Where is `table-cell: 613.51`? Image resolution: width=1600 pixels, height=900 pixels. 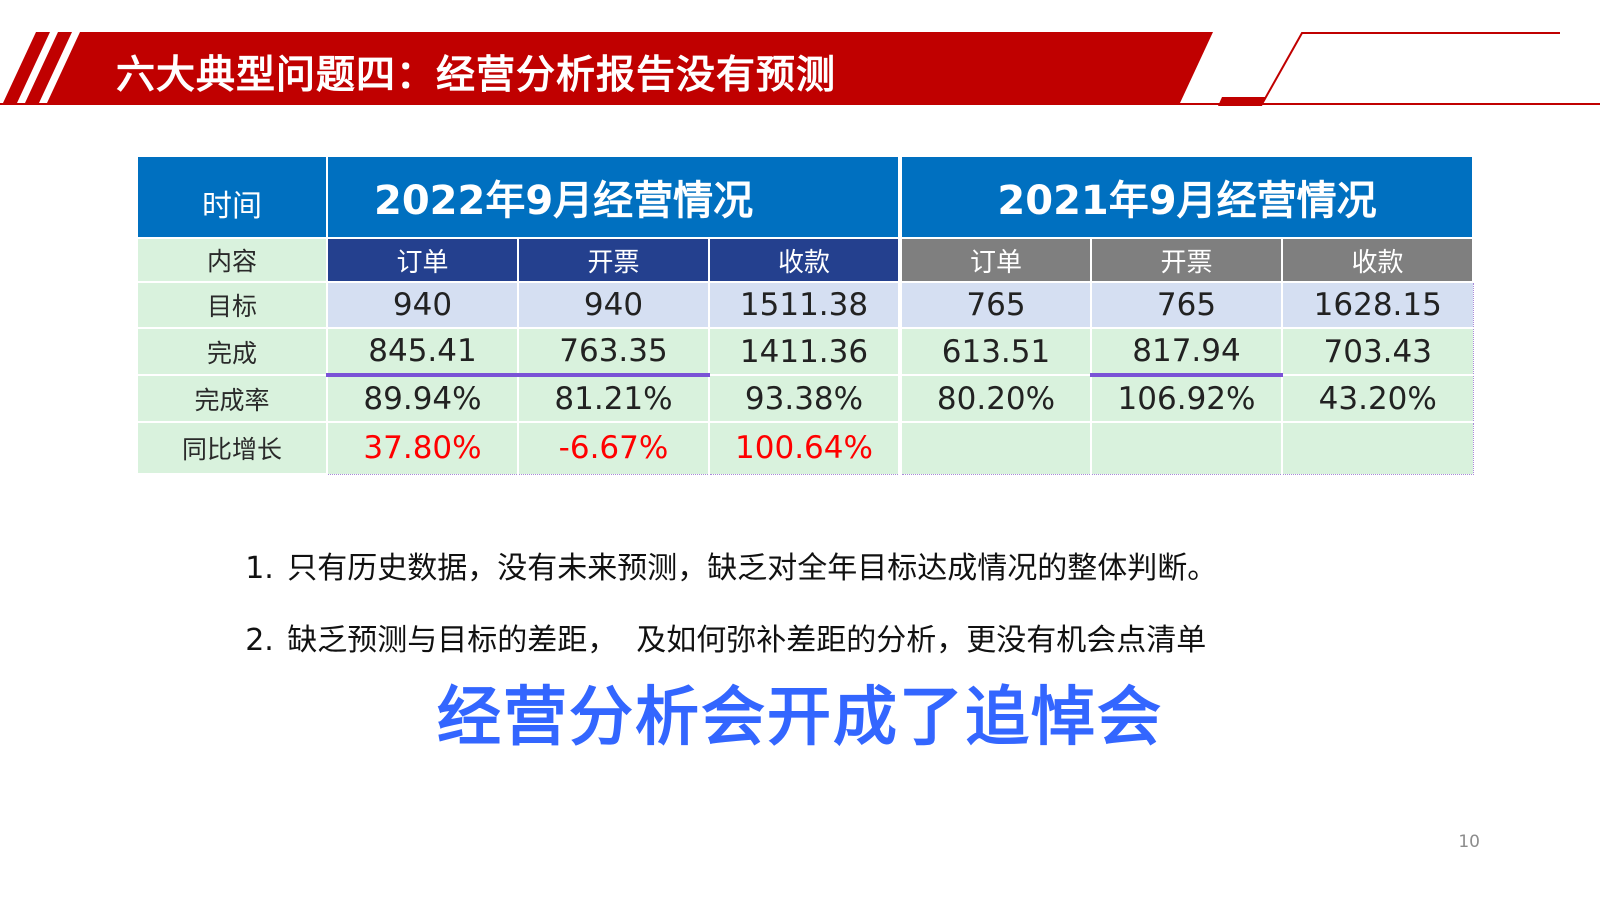 table-cell: 613.51 is located at coordinates (995, 351).